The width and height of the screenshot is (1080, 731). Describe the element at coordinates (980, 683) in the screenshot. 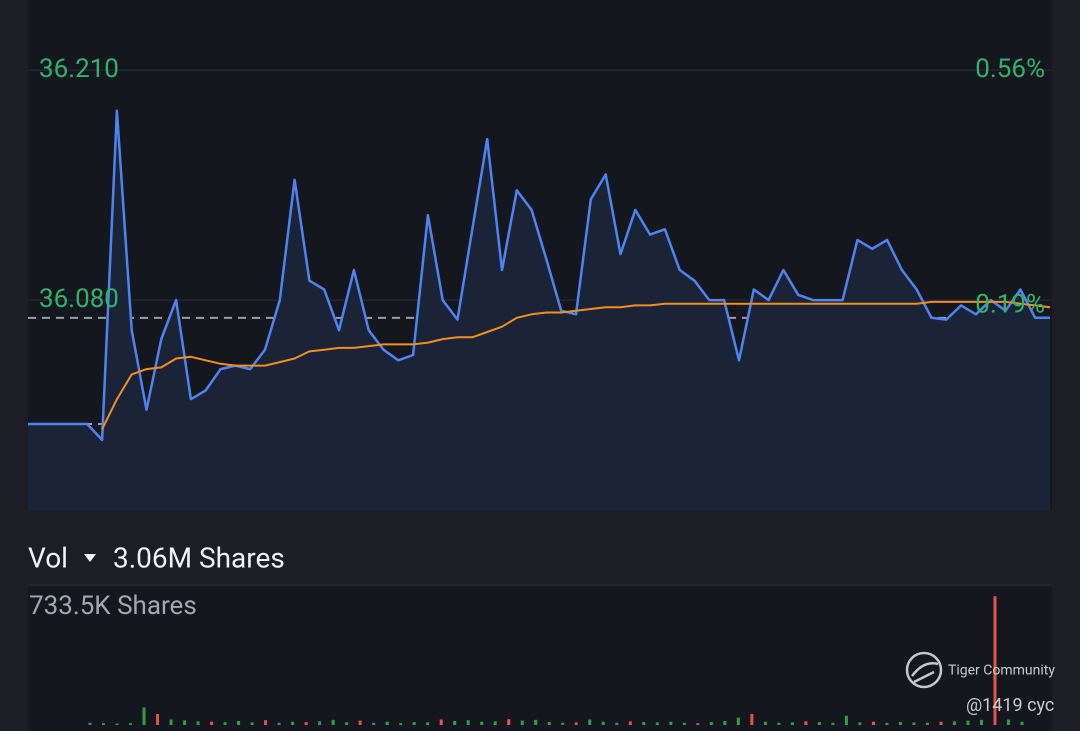

I see `watermark: Tiger Community @1419 cyc` at that location.